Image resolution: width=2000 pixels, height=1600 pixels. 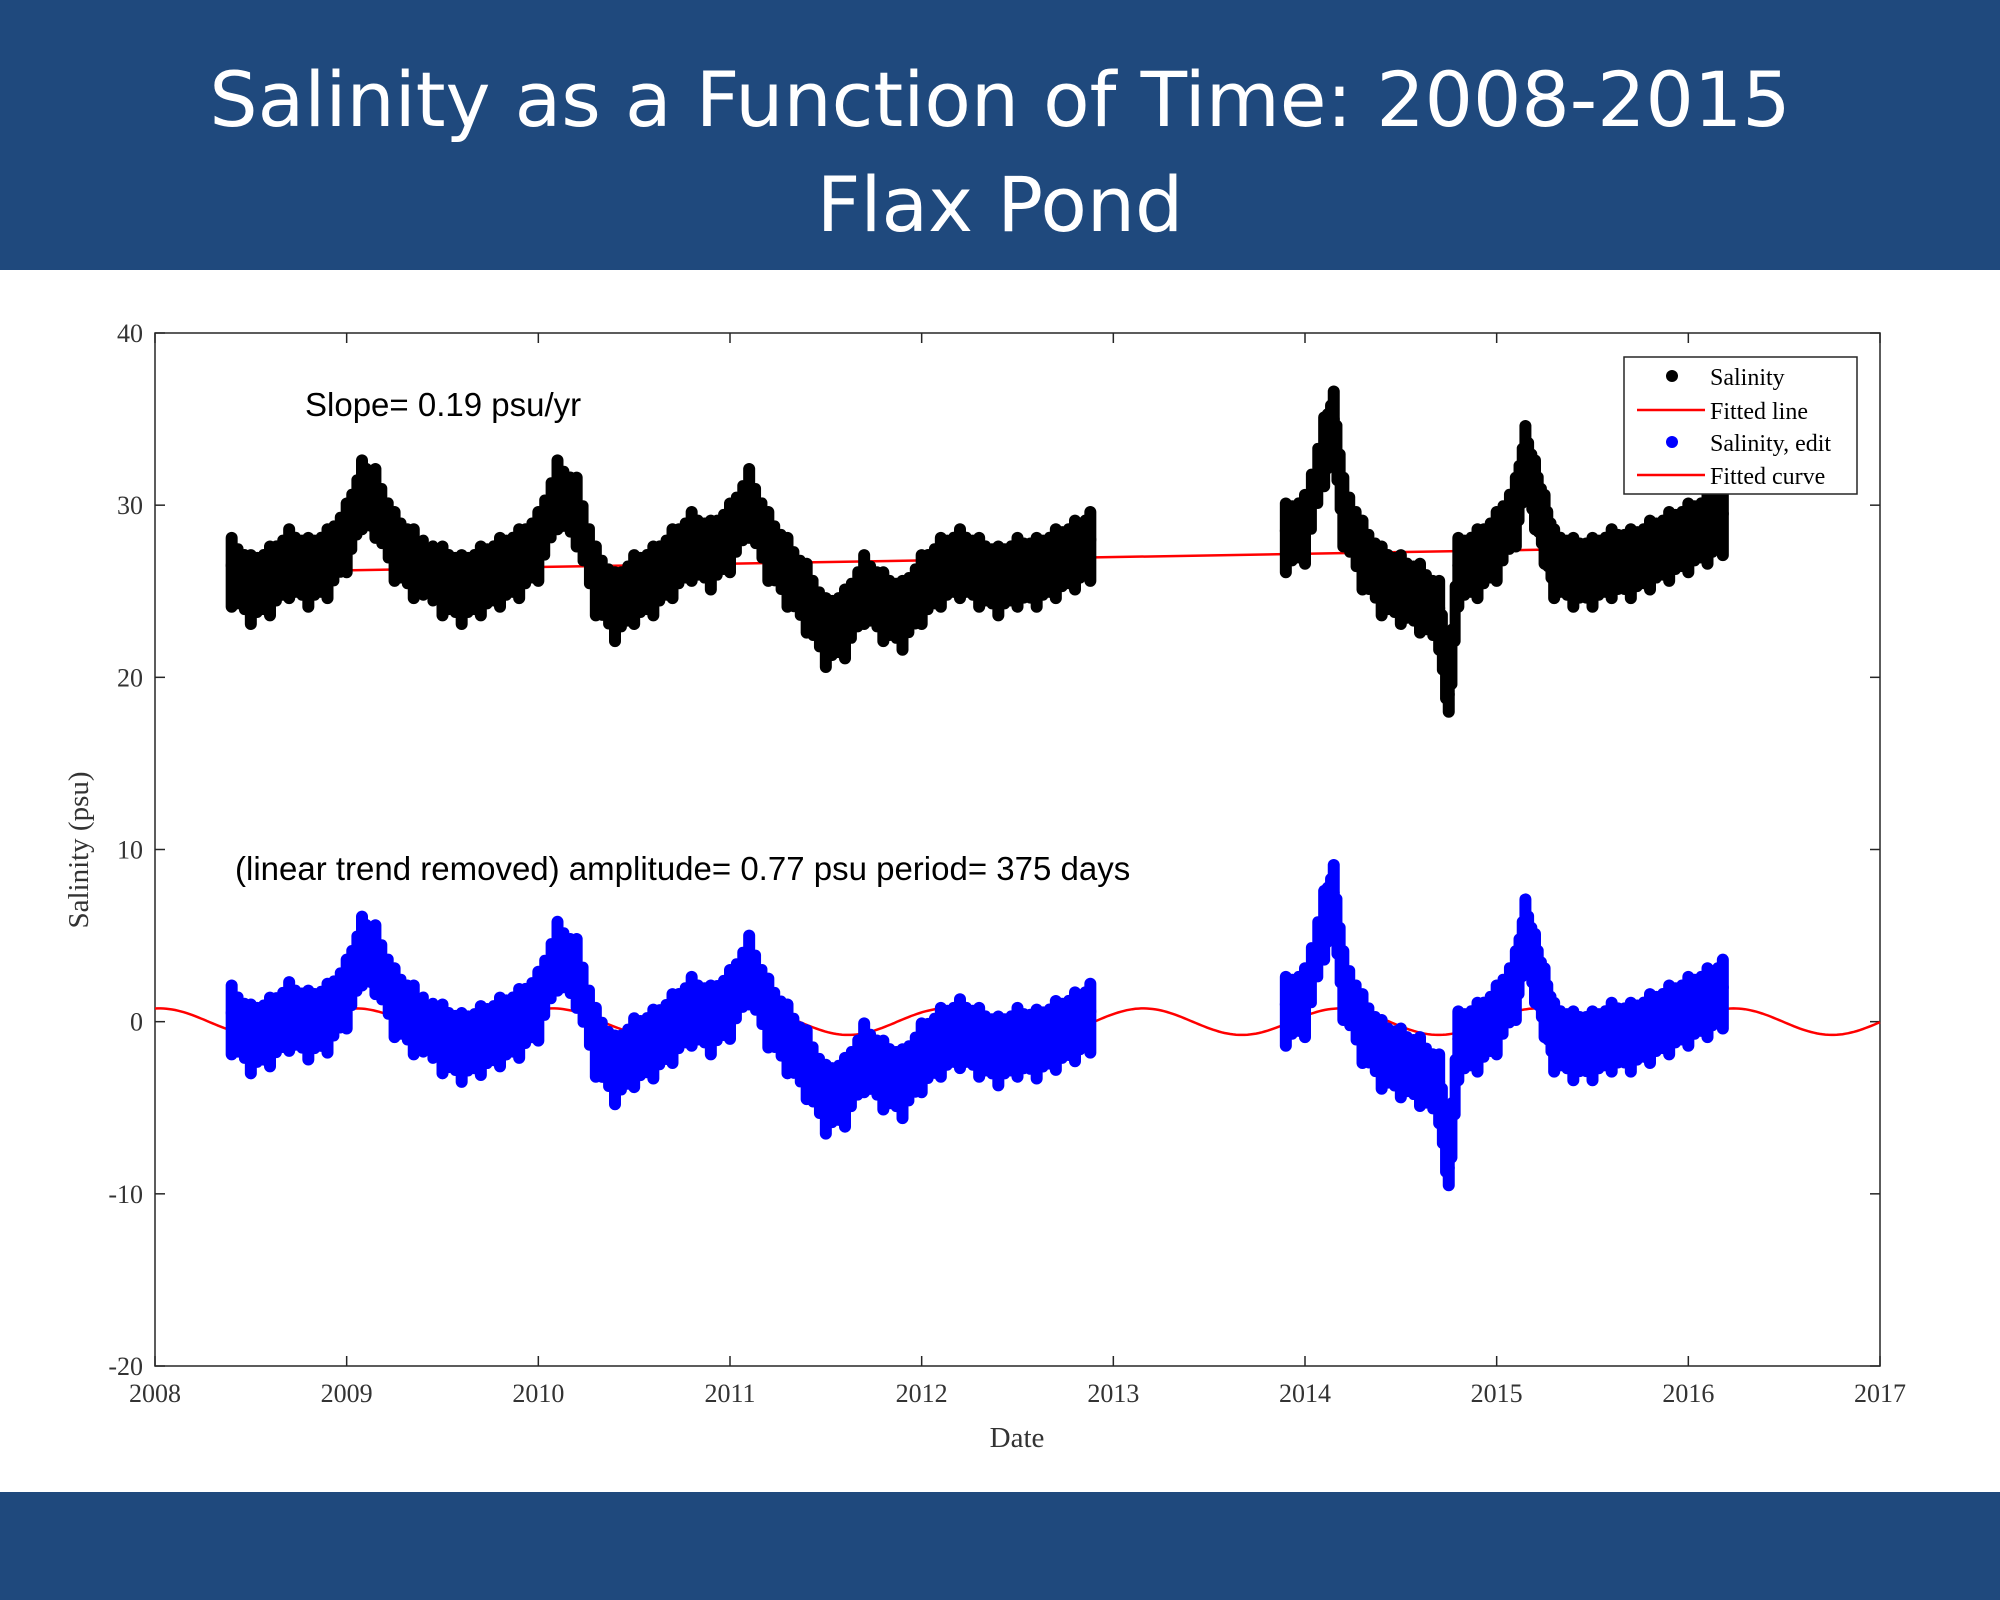 What do you see at coordinates (922, 1393) in the screenshot?
I see `x-tick-label: 2012` at bounding box center [922, 1393].